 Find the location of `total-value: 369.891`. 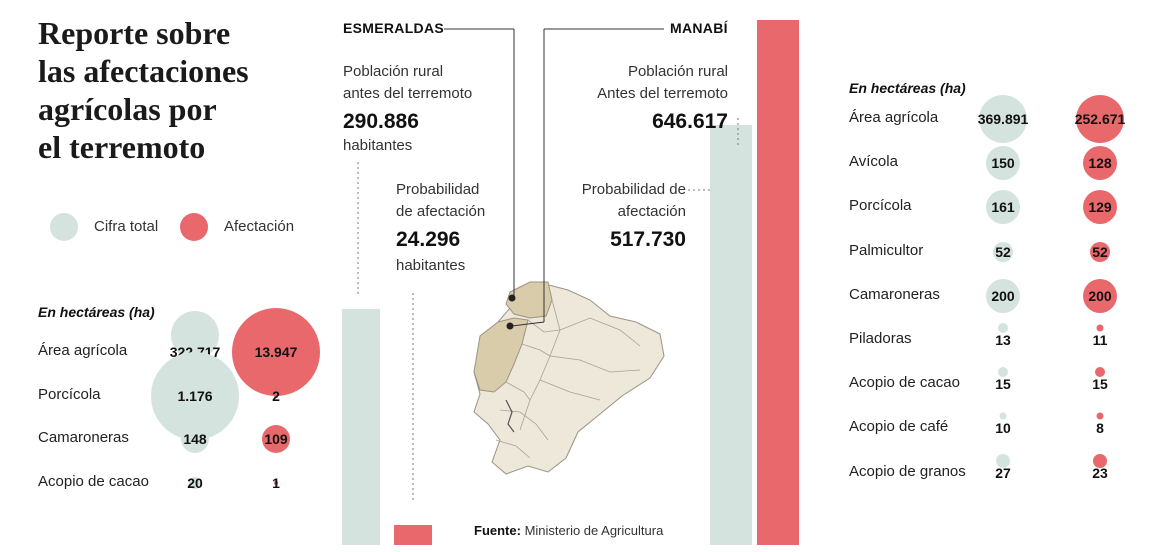

total-value: 369.891 is located at coordinates (1003, 119).